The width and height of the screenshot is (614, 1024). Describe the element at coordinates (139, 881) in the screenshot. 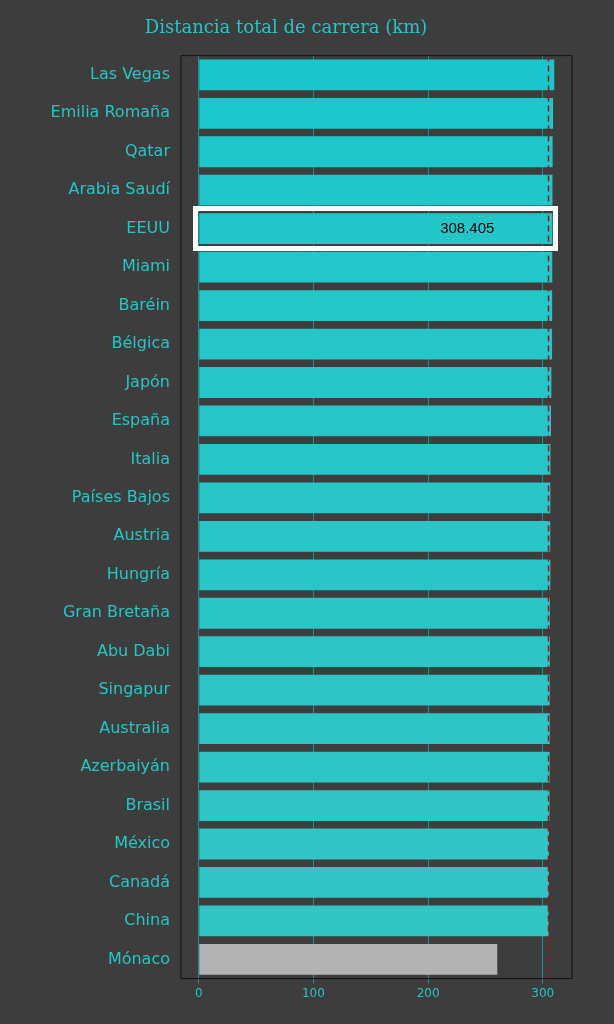

I see `y-tick-label: Canadá` at that location.